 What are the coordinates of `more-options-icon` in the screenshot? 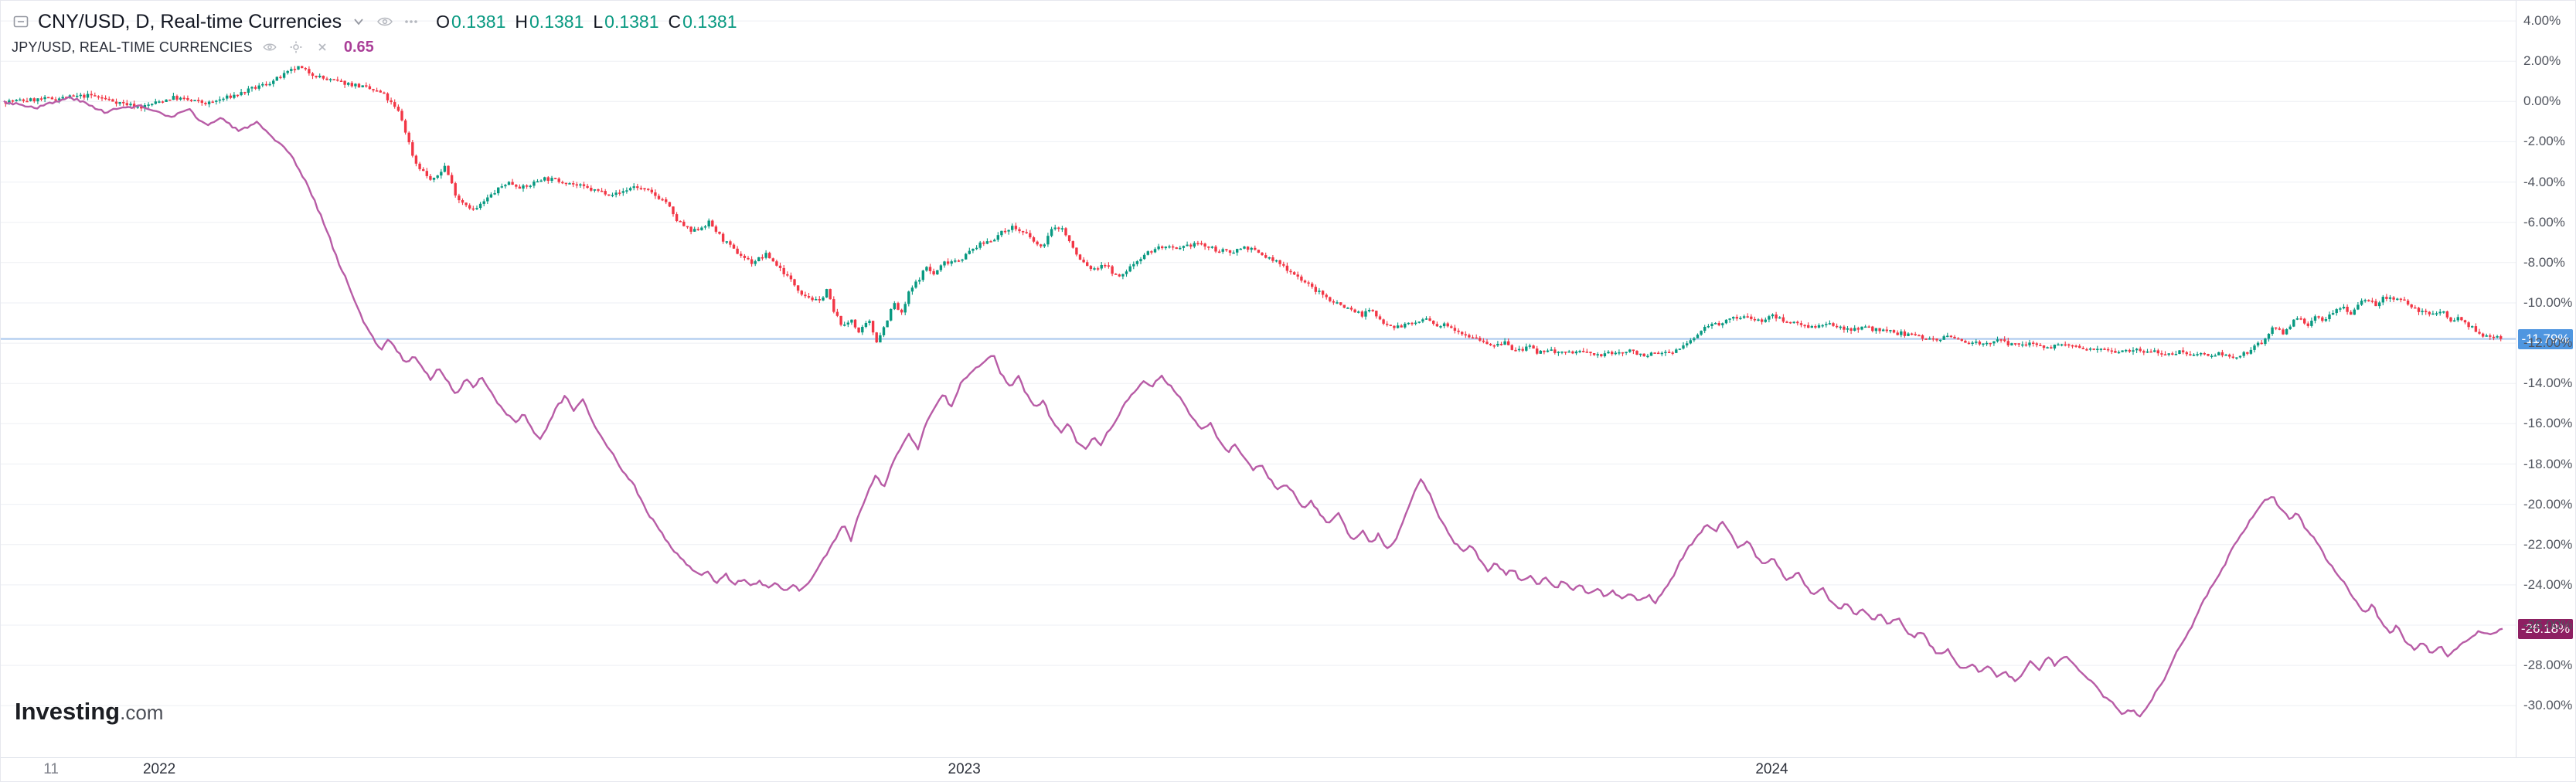 It's located at (411, 21).